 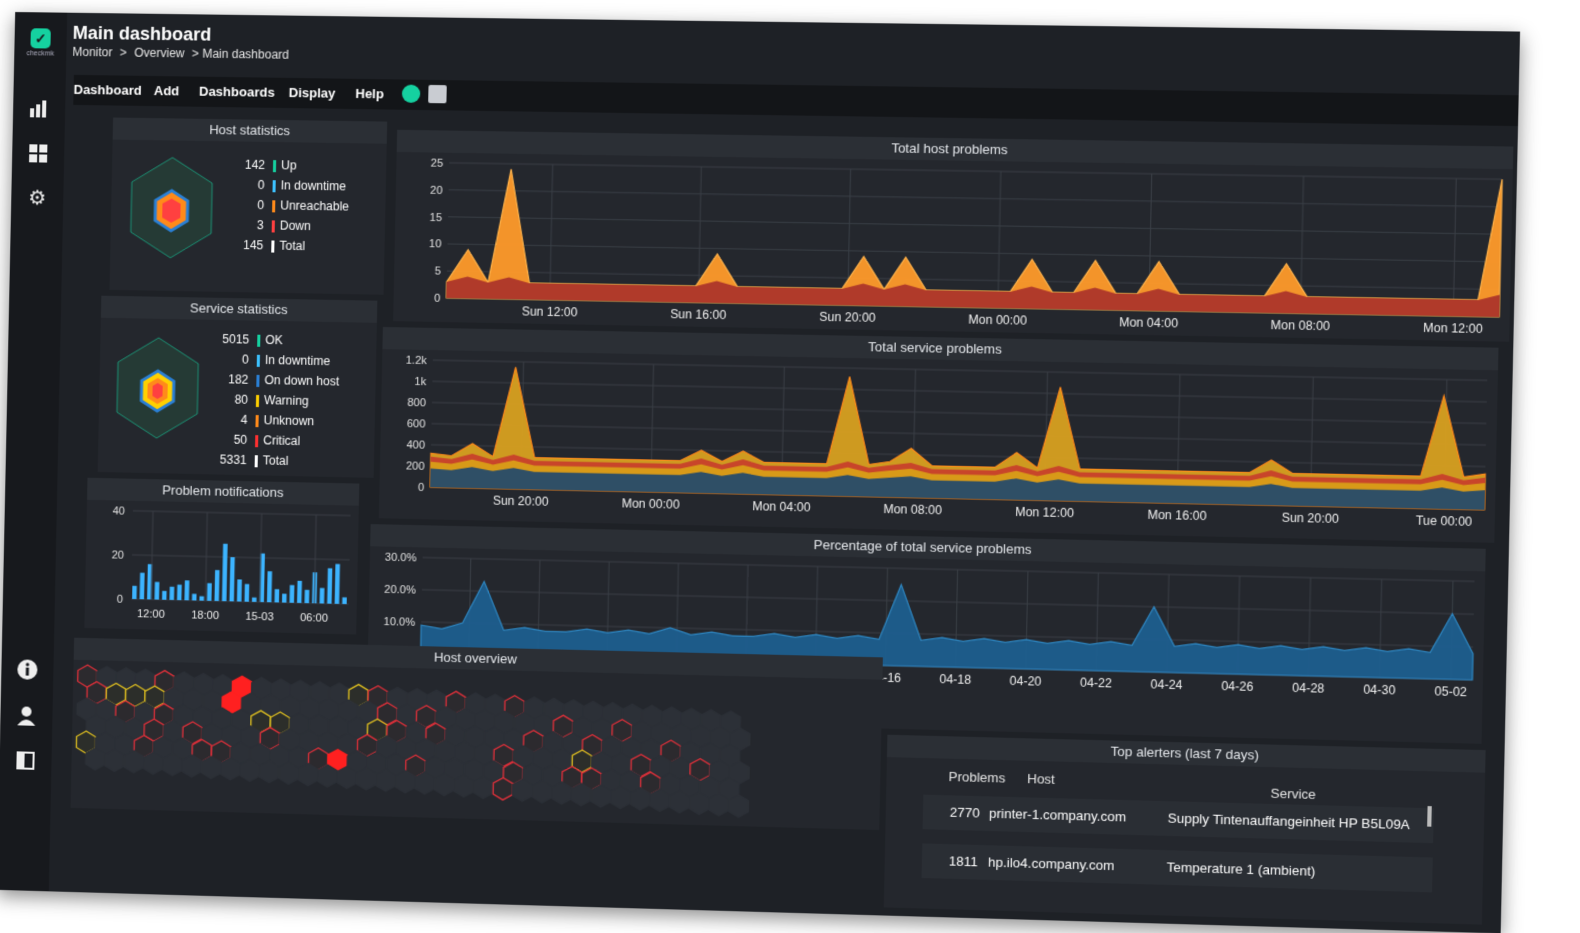 I want to click on bar-chart-icon, so click(x=39, y=110).